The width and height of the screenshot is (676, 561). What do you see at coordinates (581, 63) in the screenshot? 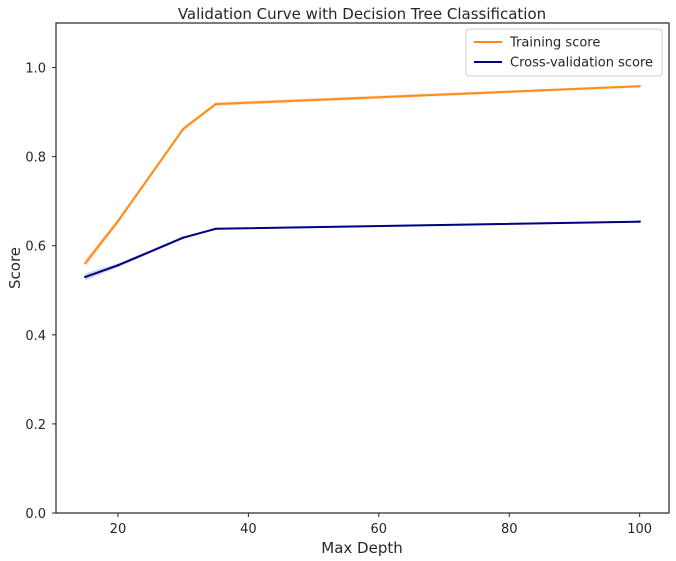
I see `legend-label-cross-validation: Cross-validation score` at bounding box center [581, 63].